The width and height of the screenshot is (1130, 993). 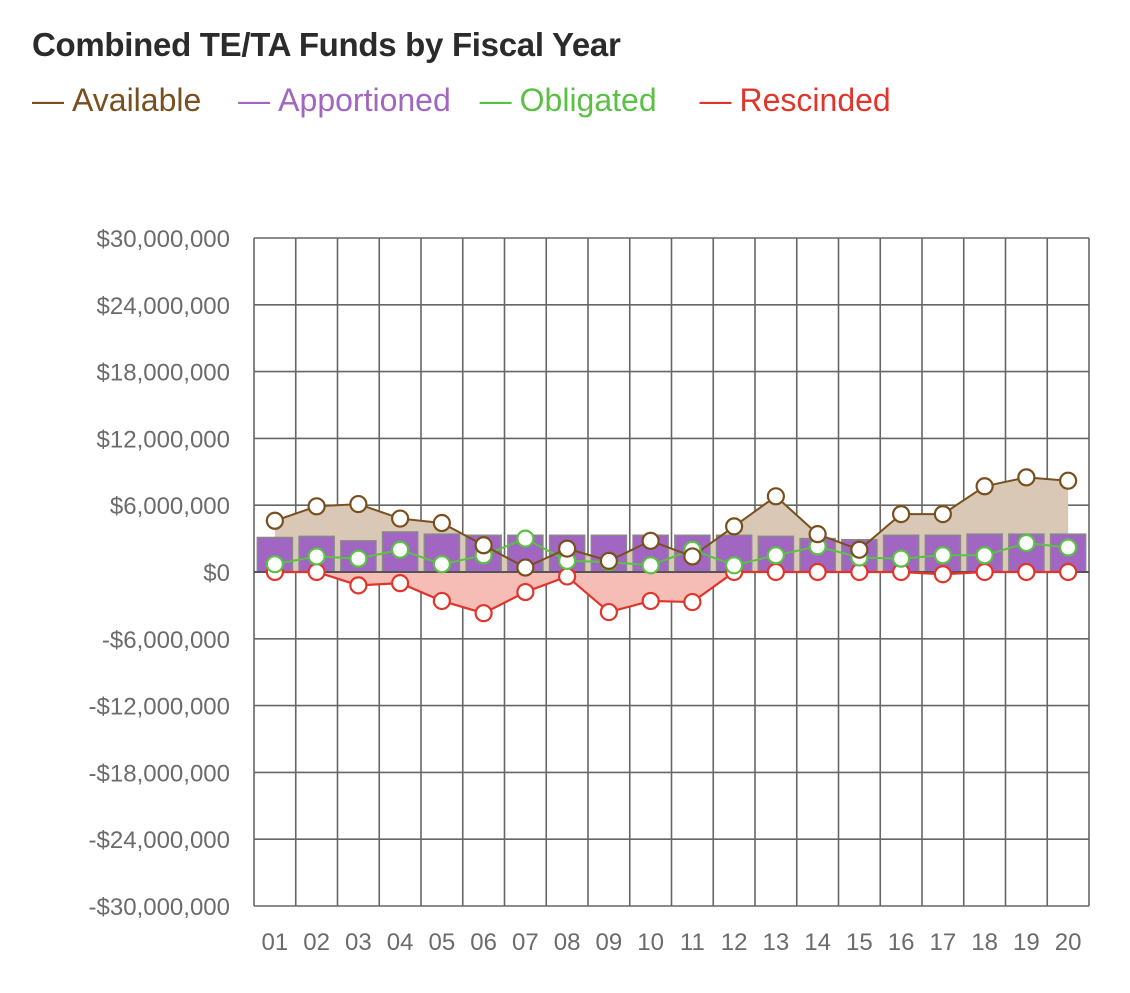 I want to click on y-tick-label: -$24,000,000, so click(x=159, y=840).